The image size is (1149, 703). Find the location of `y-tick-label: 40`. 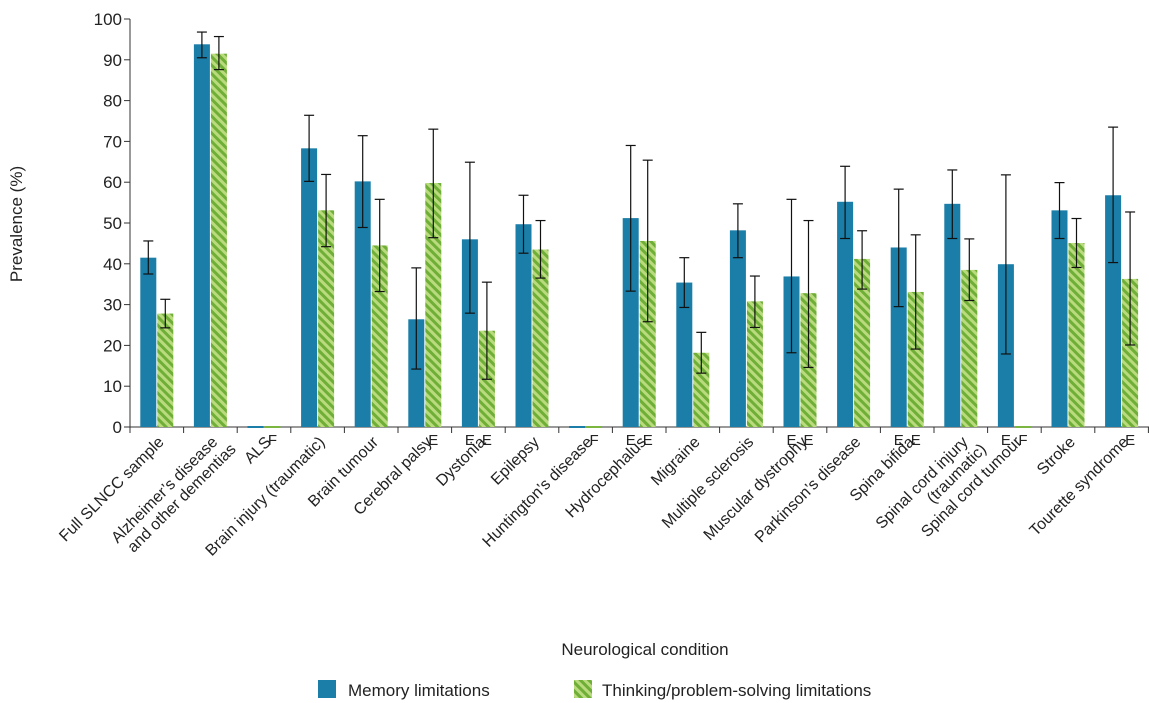

y-tick-label: 40 is located at coordinates (112, 264).